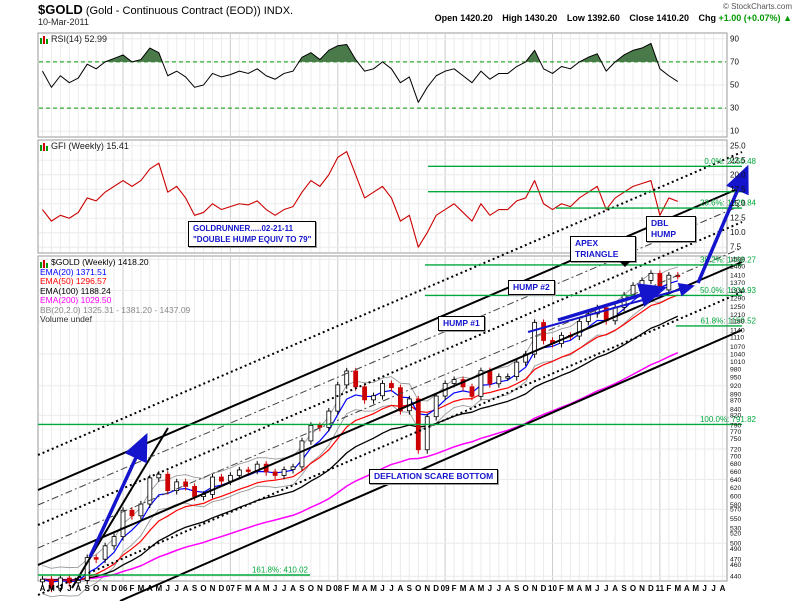 Image resolution: width=800 pixels, height=601 pixels. I want to click on tick-label: 980, so click(736, 370).